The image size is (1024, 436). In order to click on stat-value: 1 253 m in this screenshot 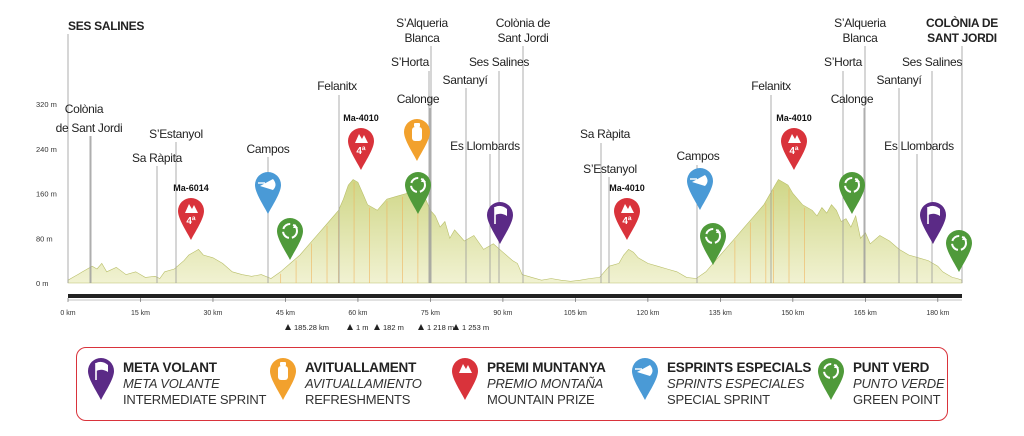, I will do `click(475, 327)`.